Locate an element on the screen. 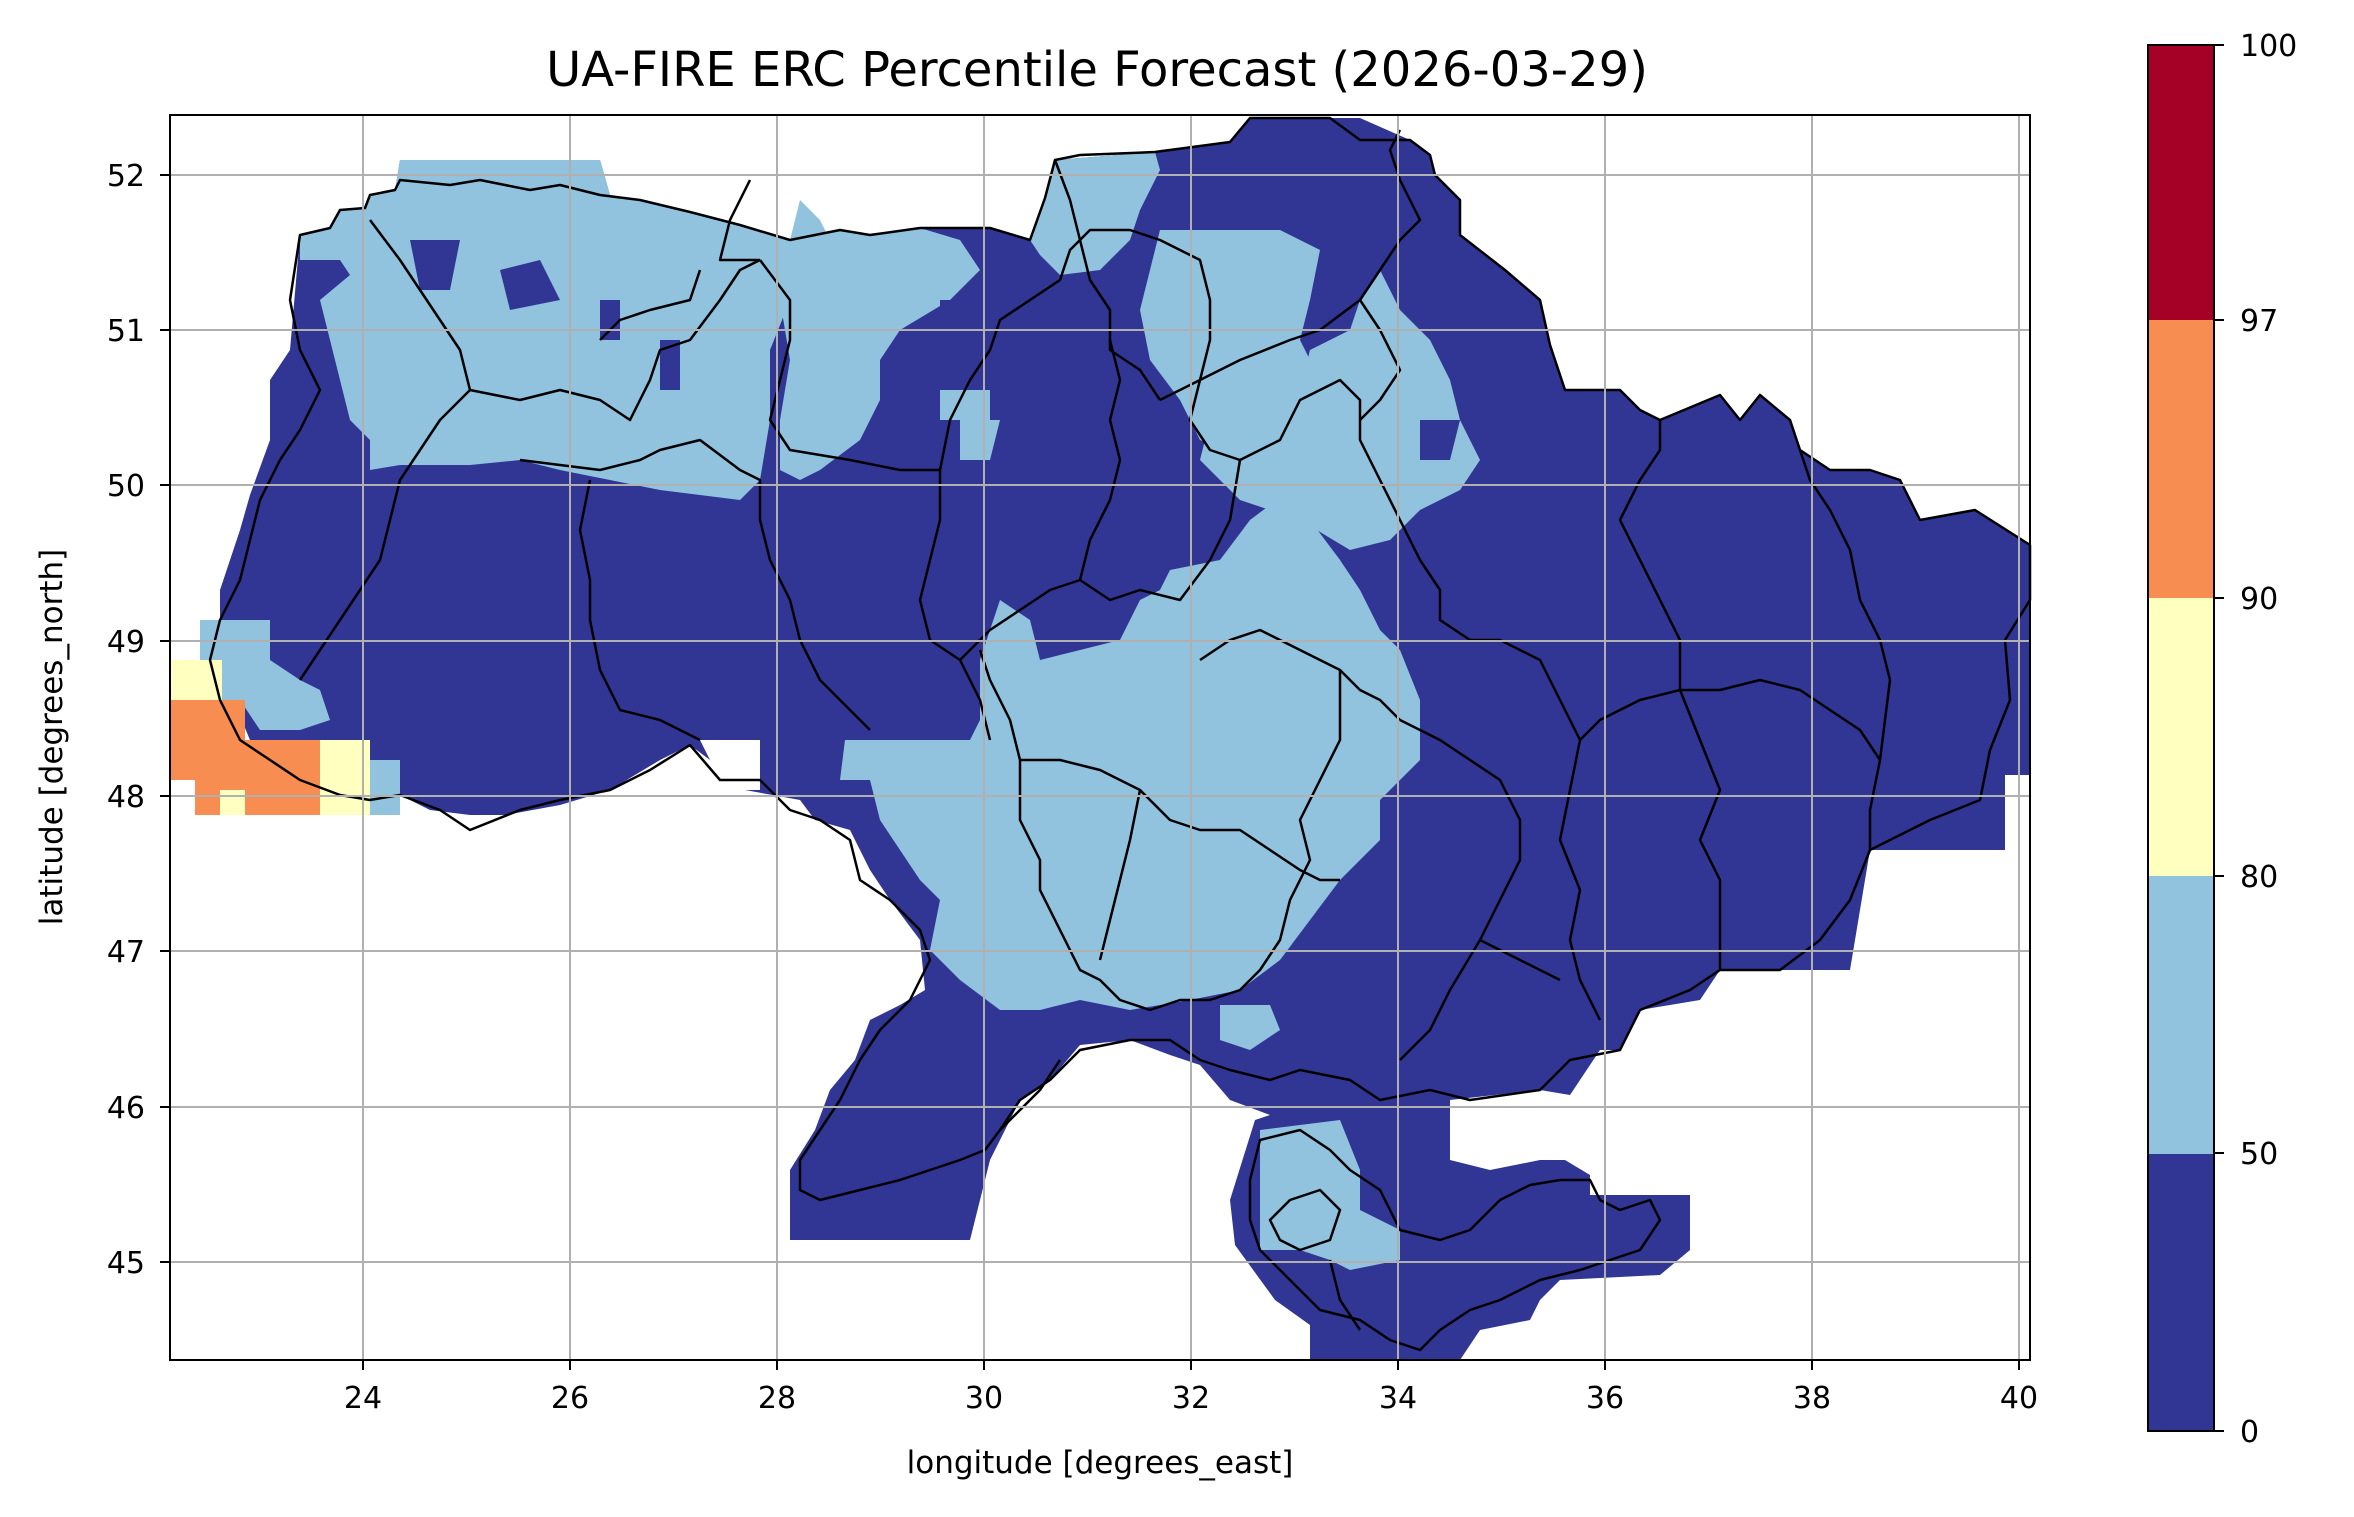  colorbar-tick-label: 80 is located at coordinates (2259, 877).